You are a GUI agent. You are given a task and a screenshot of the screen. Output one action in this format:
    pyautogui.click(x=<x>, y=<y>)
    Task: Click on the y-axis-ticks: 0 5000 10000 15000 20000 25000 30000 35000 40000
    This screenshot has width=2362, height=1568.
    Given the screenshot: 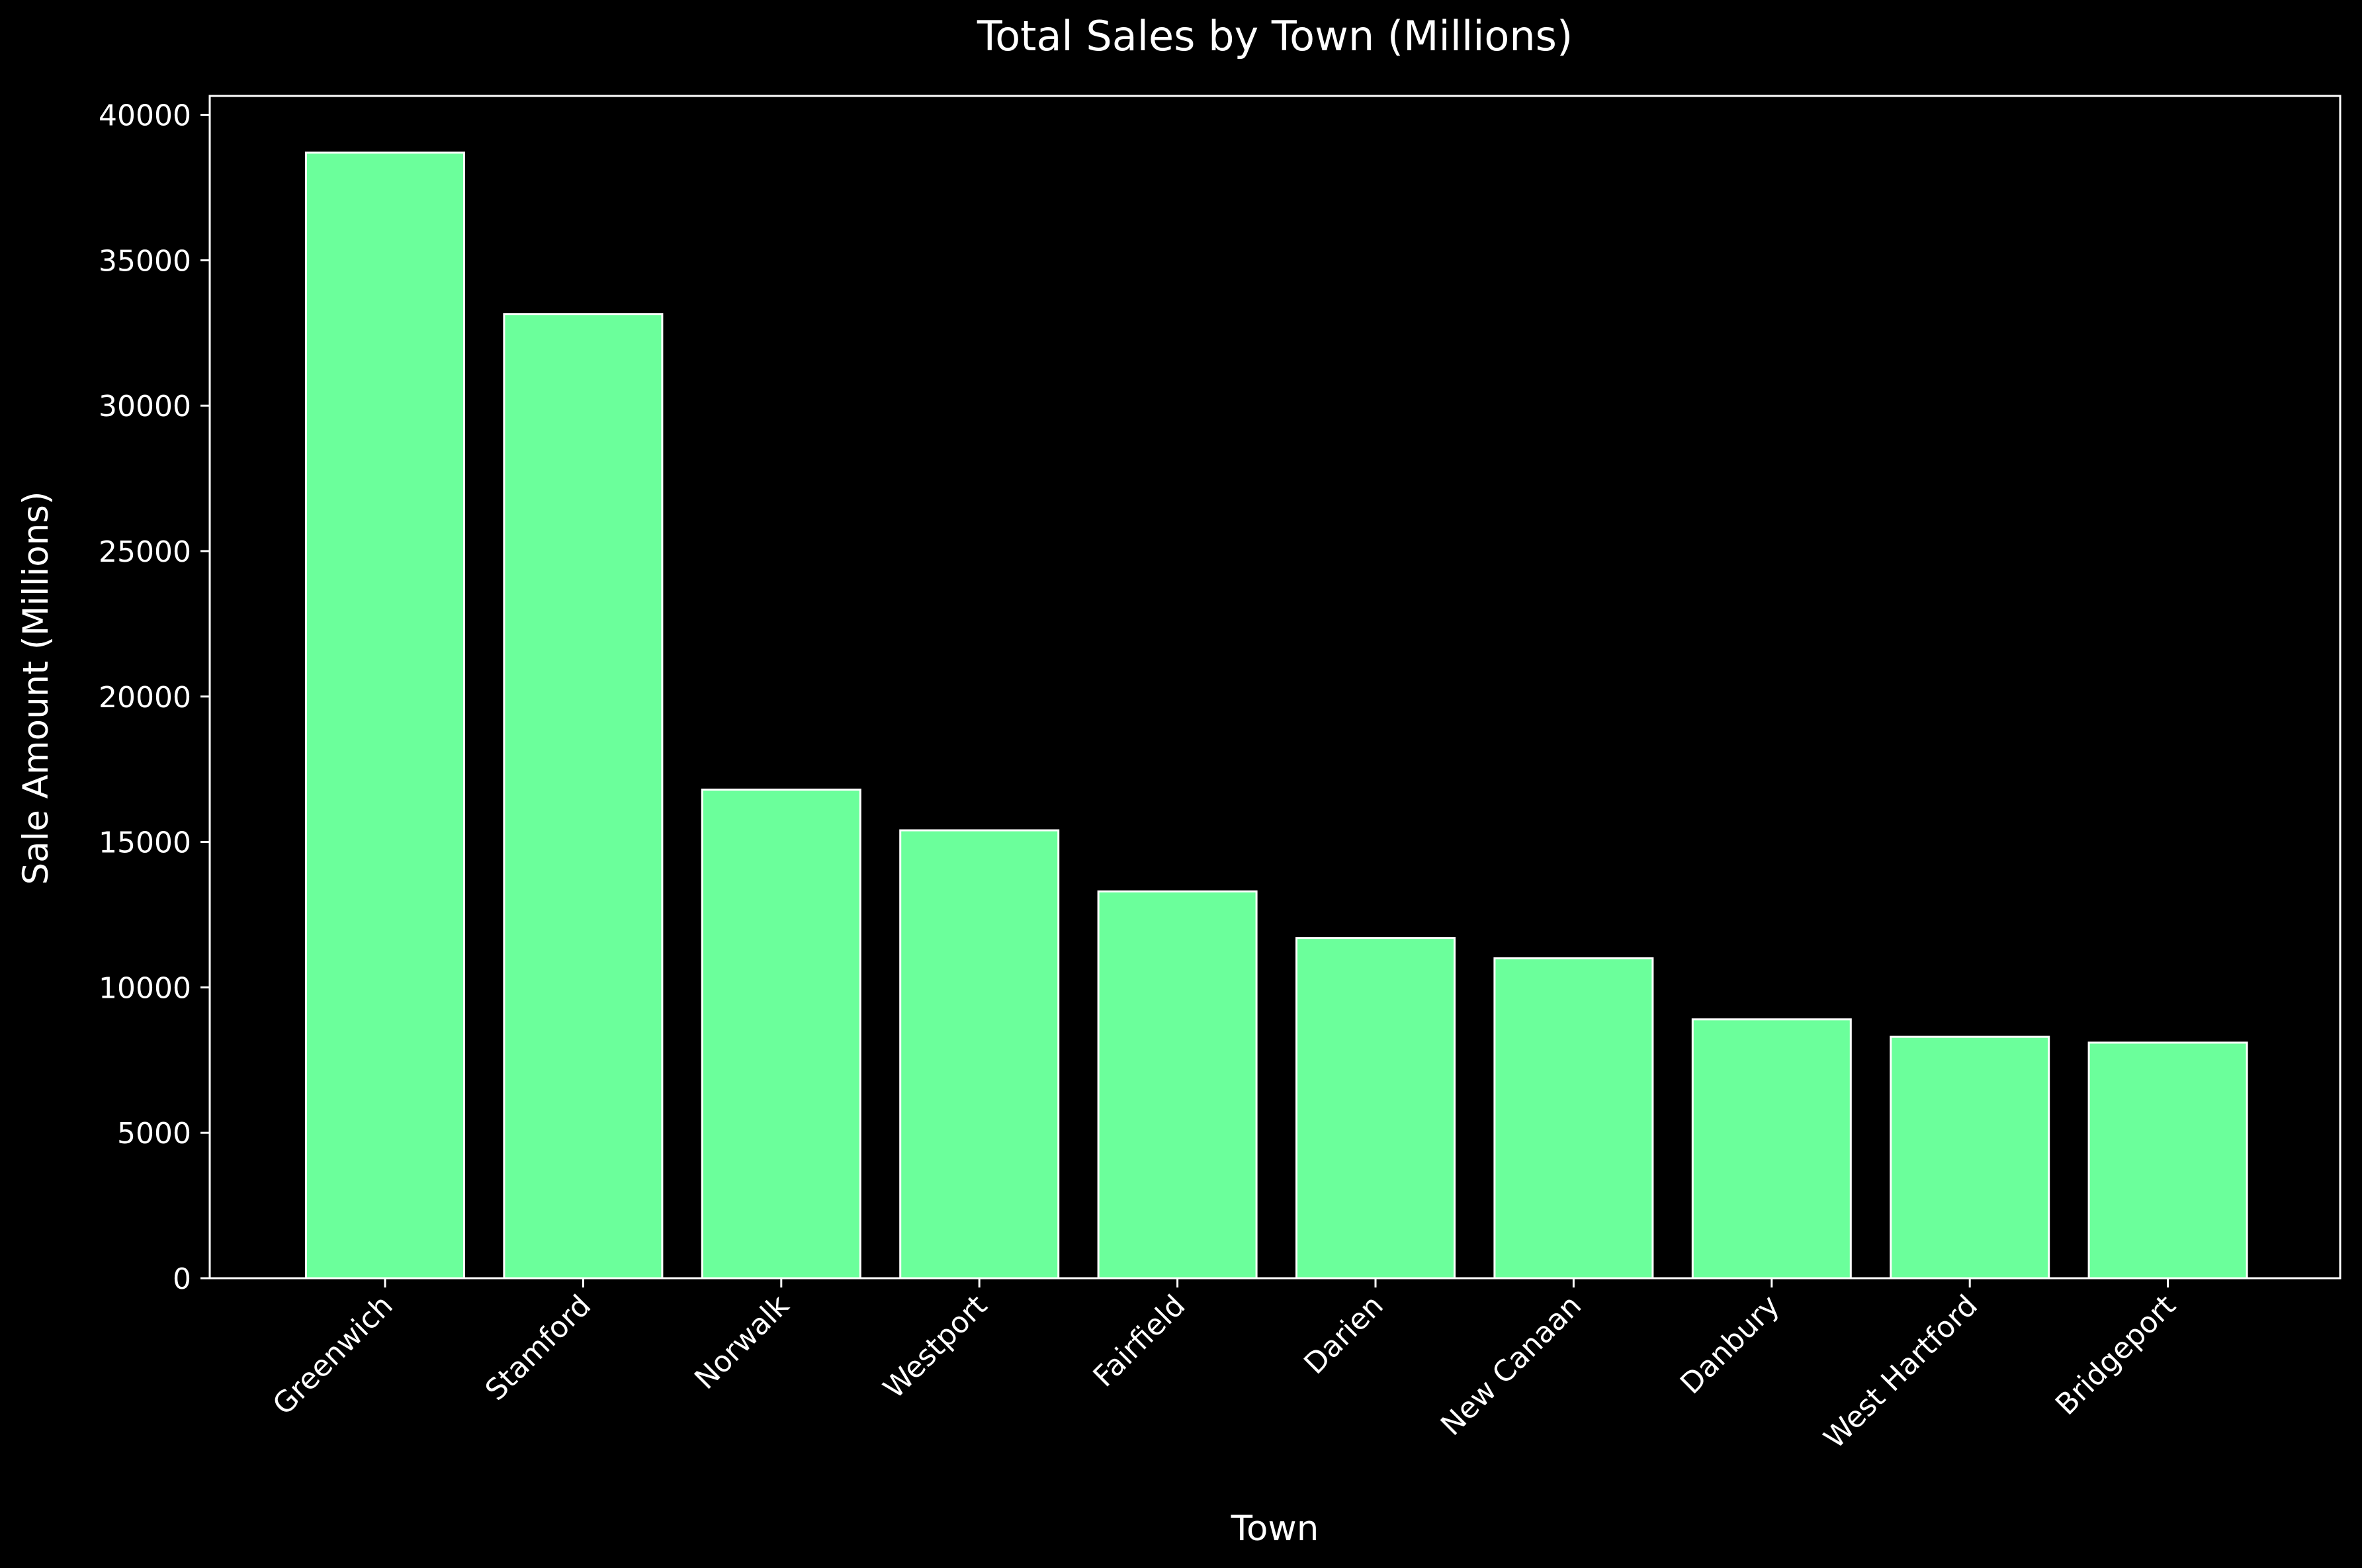 What is the action you would take?
    pyautogui.click(x=154, y=697)
    